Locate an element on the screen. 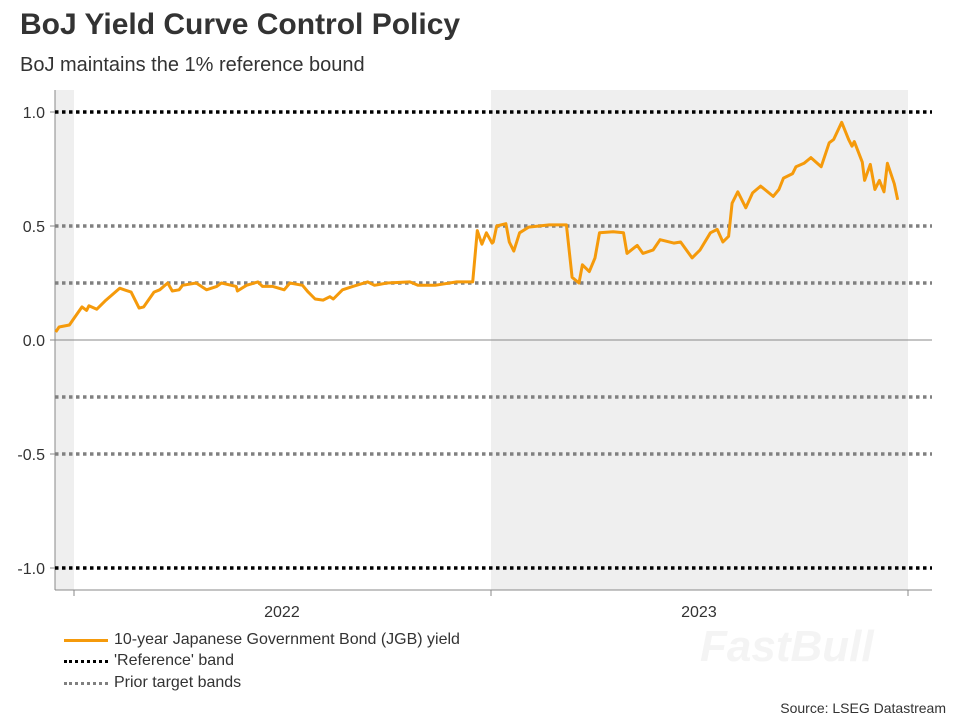 This screenshot has width=960, height=720. x-tick-label: 2022 is located at coordinates (282, 612).